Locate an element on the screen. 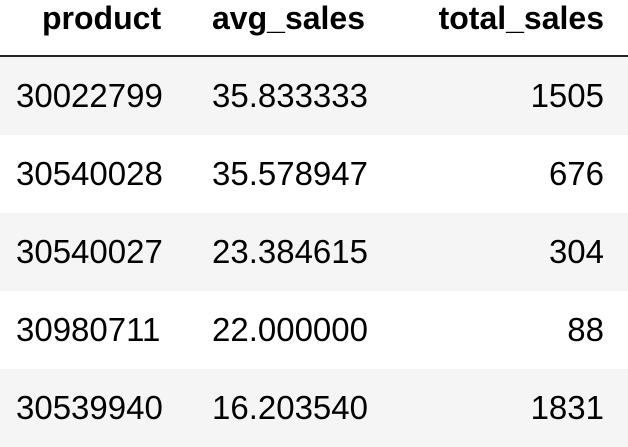 This screenshot has height=447, width=628. cell-product: 30022799 is located at coordinates (99, 95).